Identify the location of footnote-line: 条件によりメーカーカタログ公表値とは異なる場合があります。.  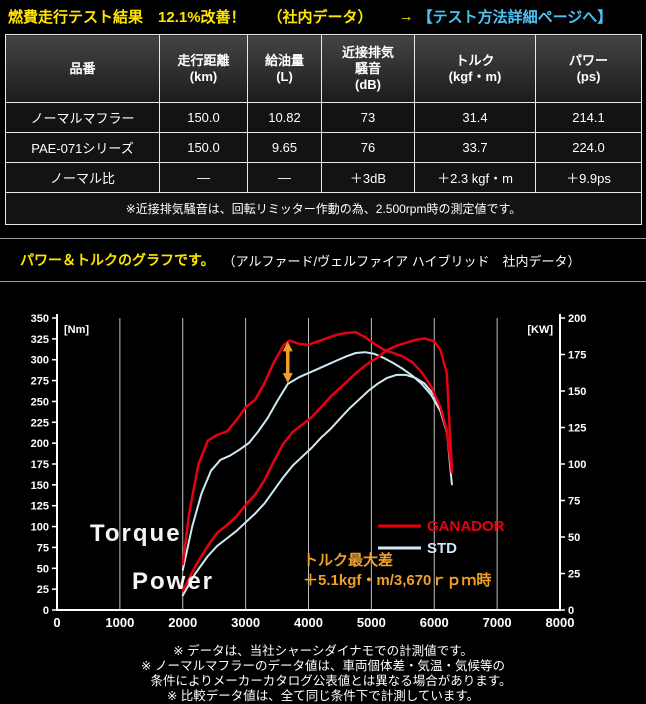
(323, 681).